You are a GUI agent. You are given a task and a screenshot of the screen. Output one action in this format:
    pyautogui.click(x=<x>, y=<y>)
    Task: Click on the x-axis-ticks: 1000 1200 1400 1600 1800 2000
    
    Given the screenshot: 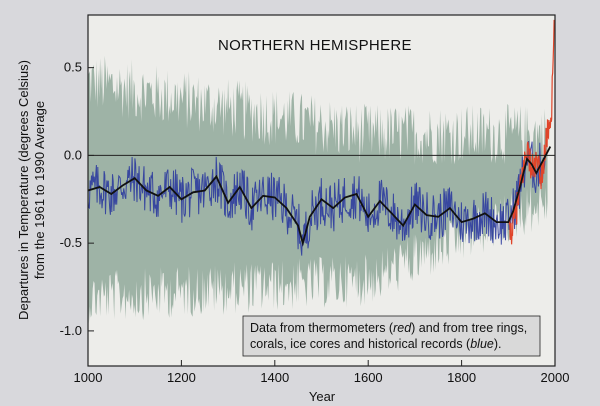 What is the action you would take?
    pyautogui.click(x=322, y=372)
    